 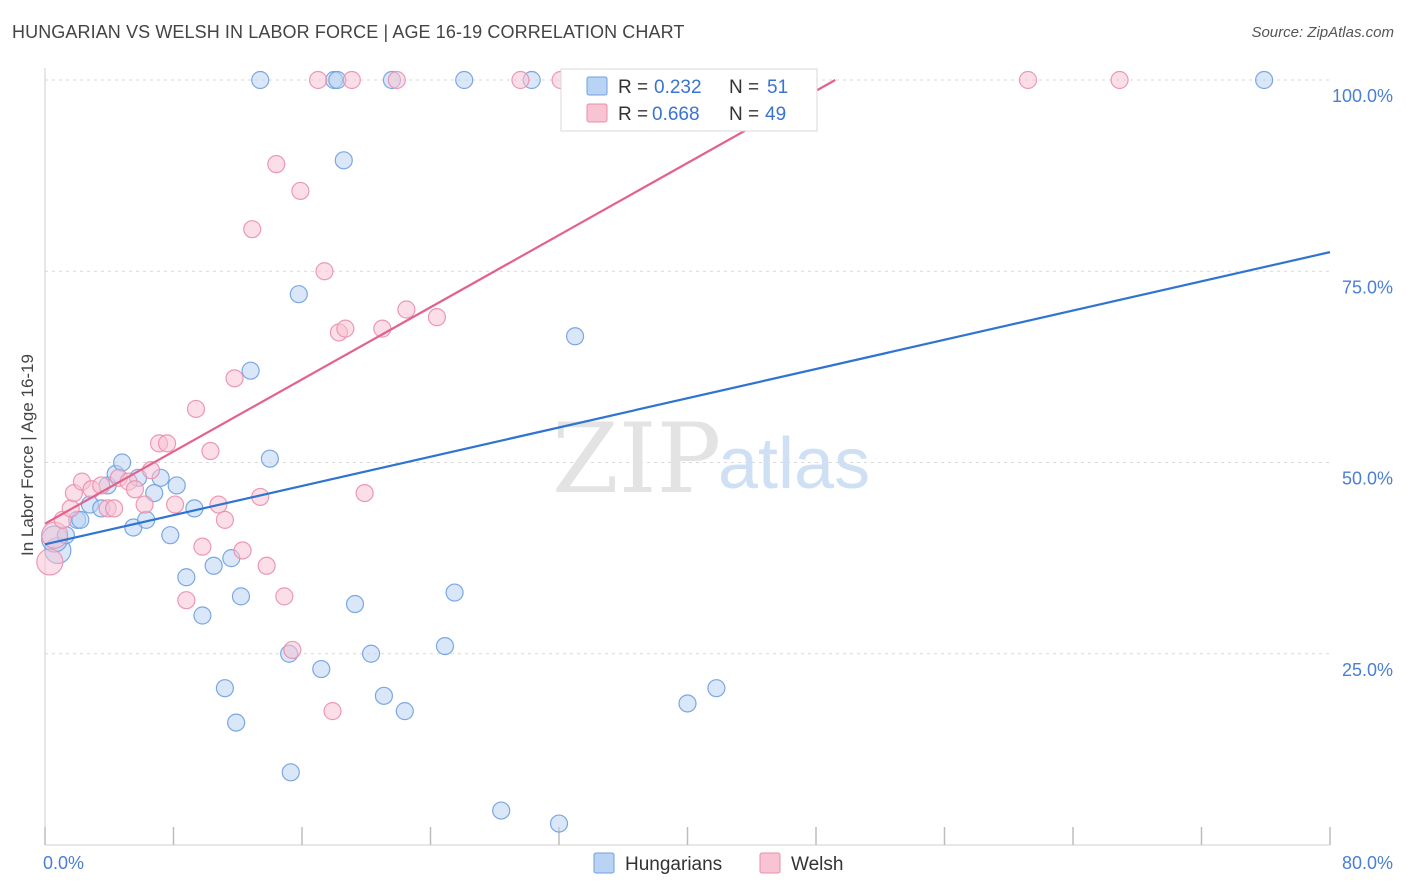 What do you see at coordinates (1322, 32) in the screenshot?
I see `source-credit: Source: ZipAtlas.com` at bounding box center [1322, 32].